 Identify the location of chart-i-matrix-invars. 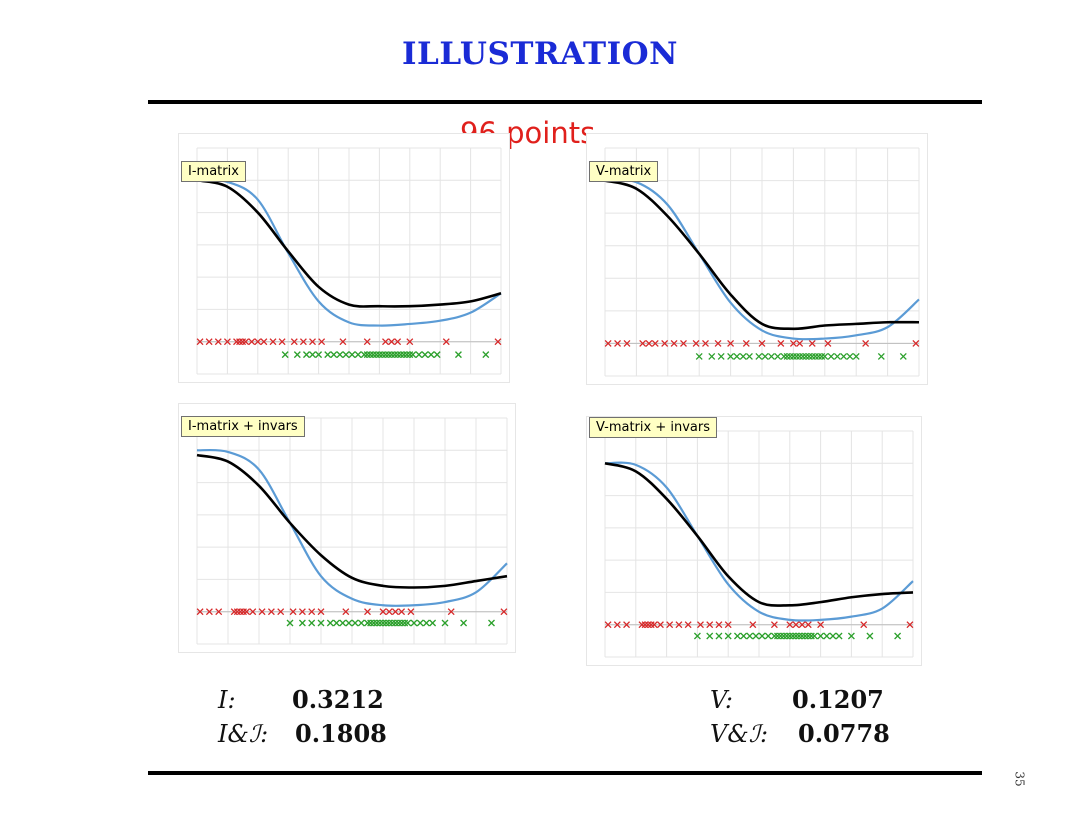
(352, 531).